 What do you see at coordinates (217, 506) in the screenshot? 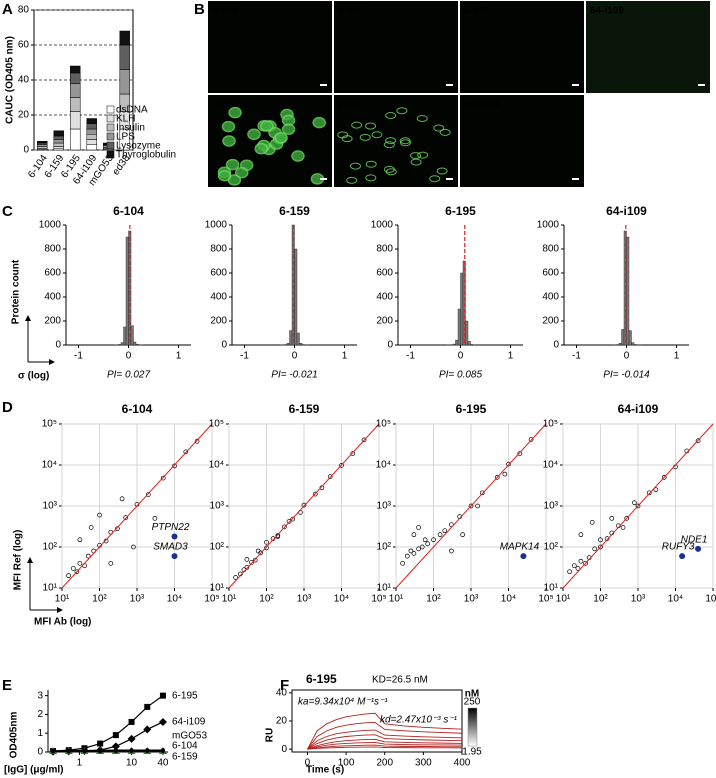
I see `y-tick-label: 10³` at bounding box center [217, 506].